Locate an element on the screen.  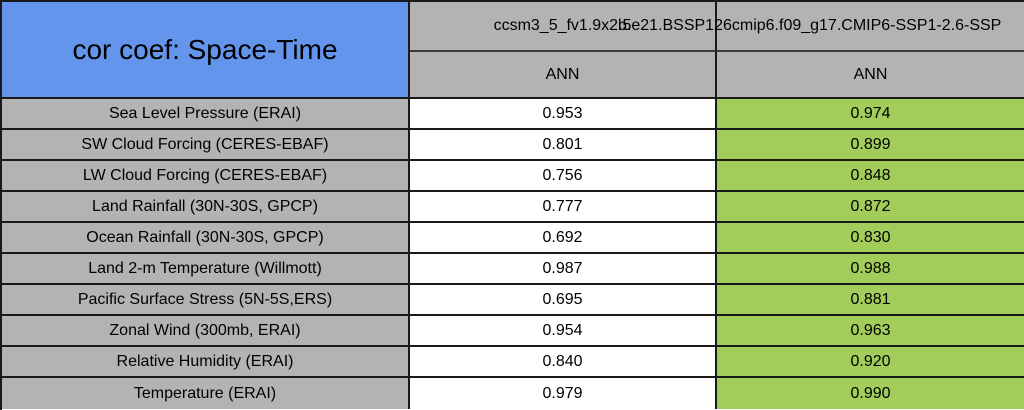
model1-value: 0.801 is located at coordinates (562, 144).